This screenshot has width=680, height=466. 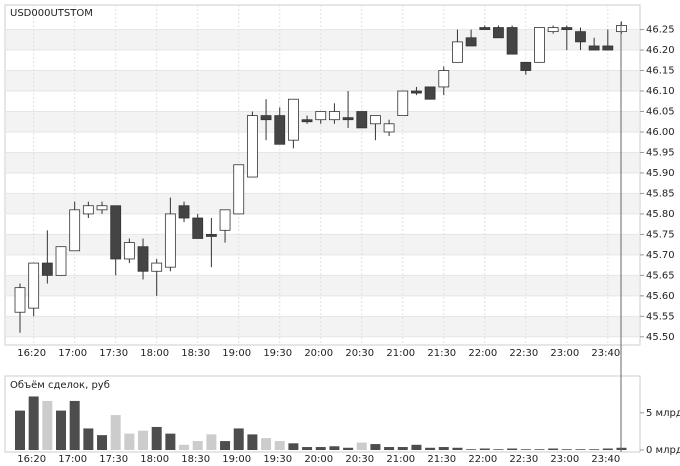 What do you see at coordinates (660, 214) in the screenshot?
I see `y-tick-label: 45.80` at bounding box center [660, 214].